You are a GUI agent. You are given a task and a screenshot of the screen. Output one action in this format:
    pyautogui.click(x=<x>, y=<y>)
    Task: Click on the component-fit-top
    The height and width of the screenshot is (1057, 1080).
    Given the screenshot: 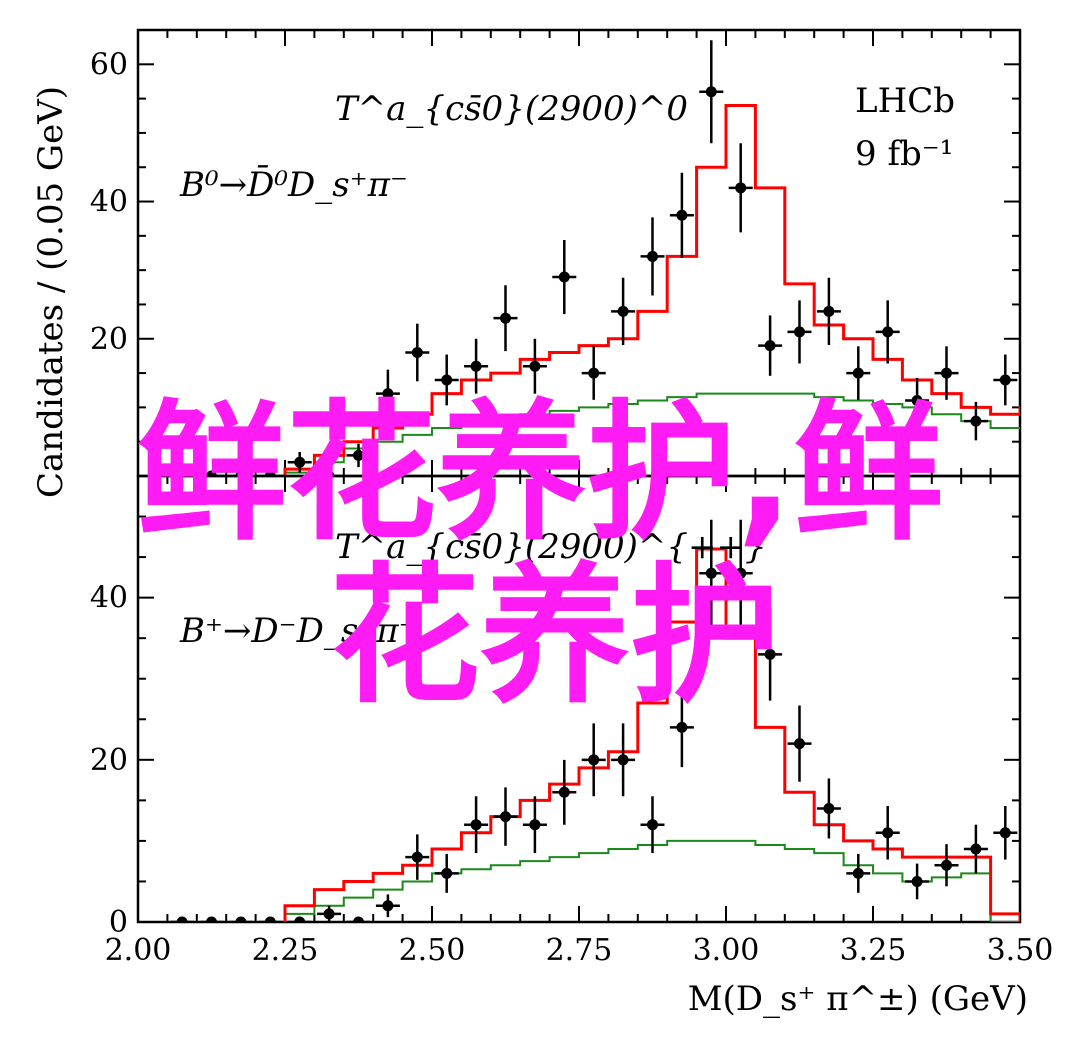 What is the action you would take?
    pyautogui.click(x=652, y=434)
    